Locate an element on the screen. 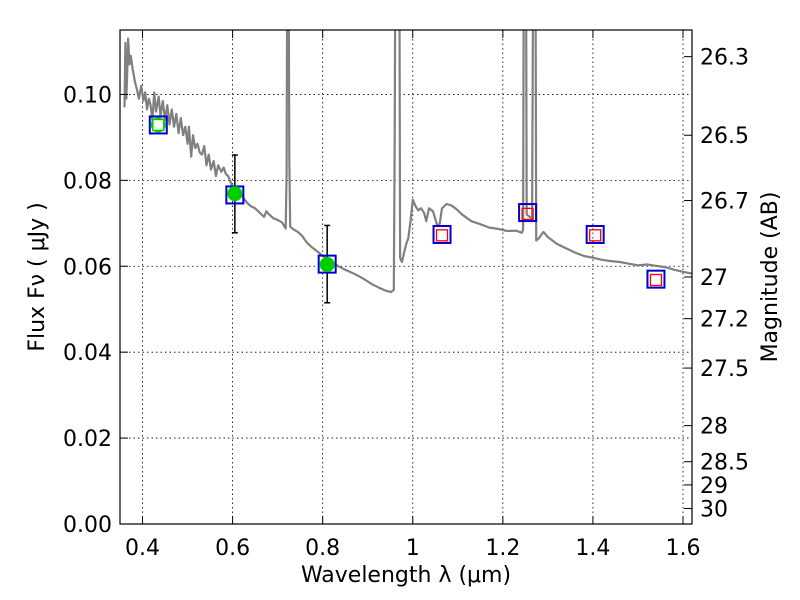  magnitude-tick-label: 26.3 is located at coordinates (724, 58).